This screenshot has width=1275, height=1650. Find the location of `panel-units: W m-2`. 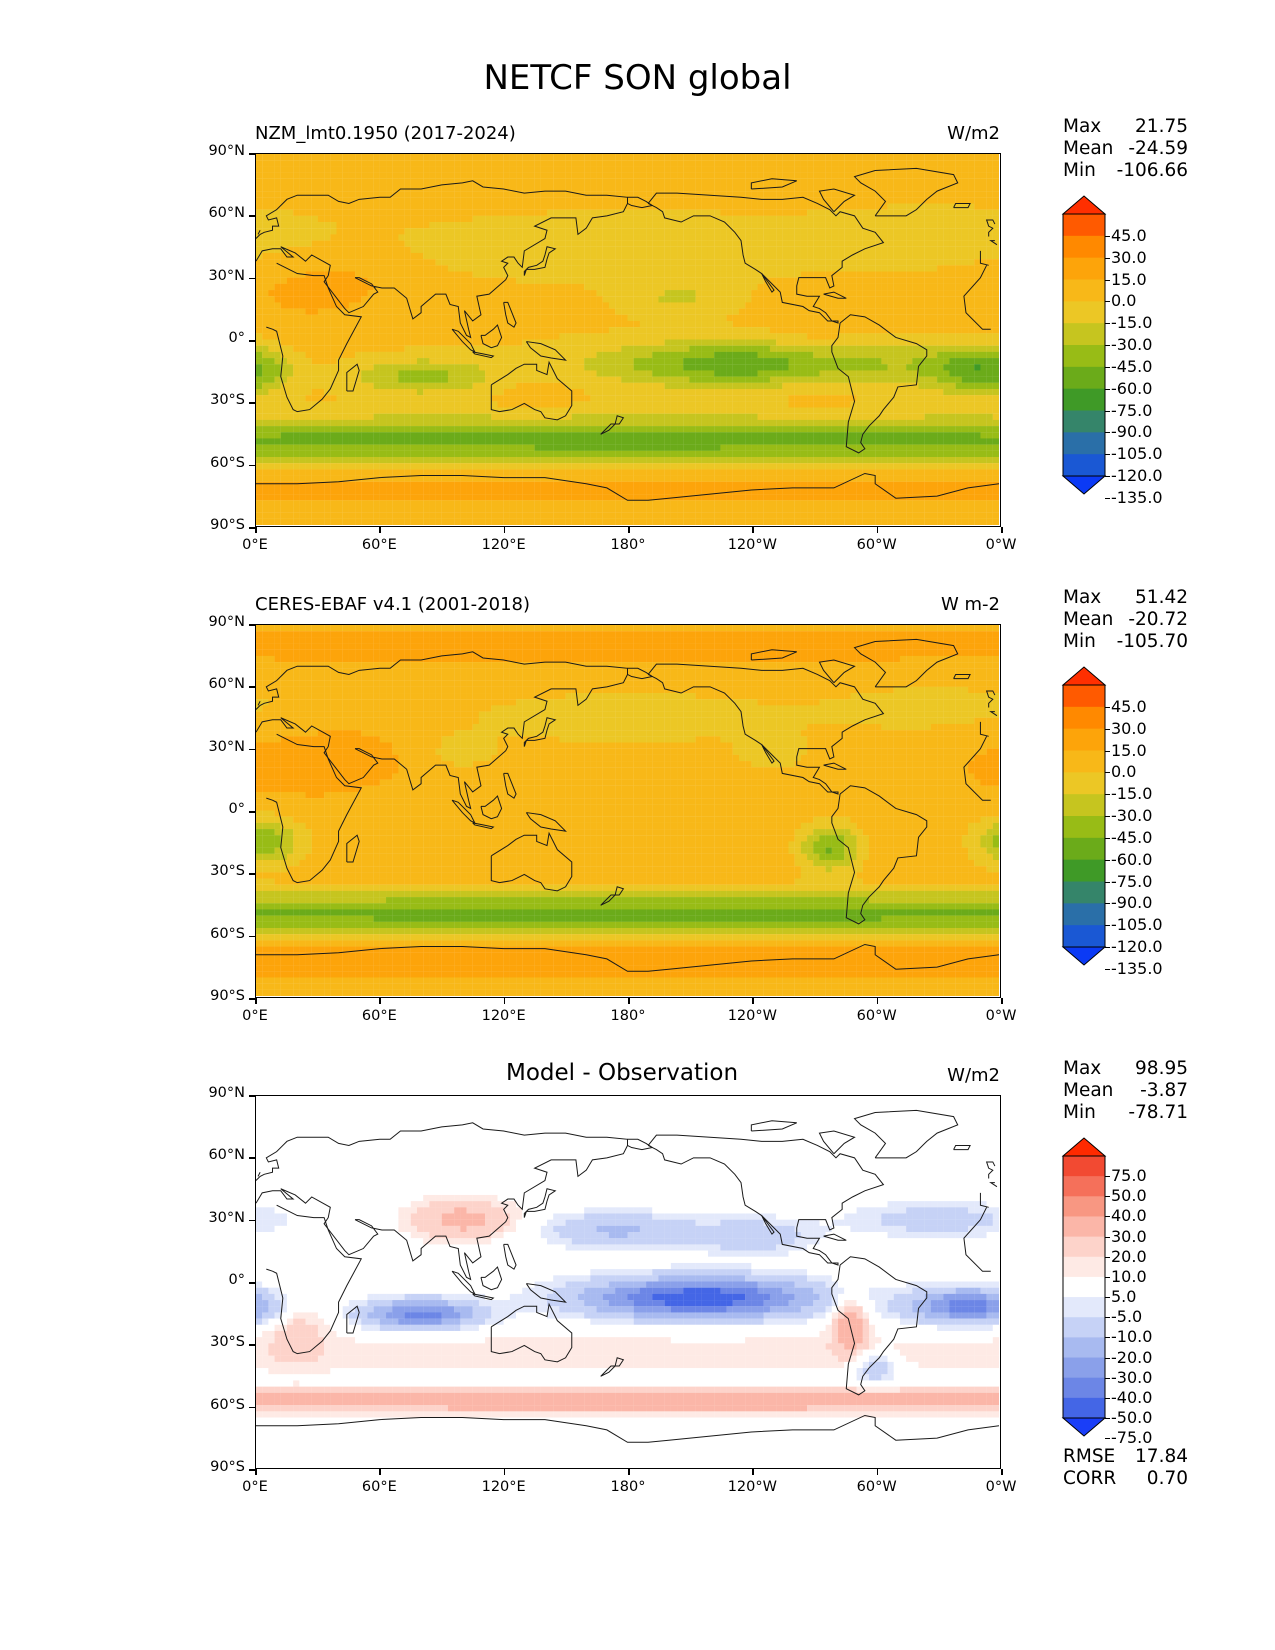

panel-units: W m-2 is located at coordinates (940, 604).